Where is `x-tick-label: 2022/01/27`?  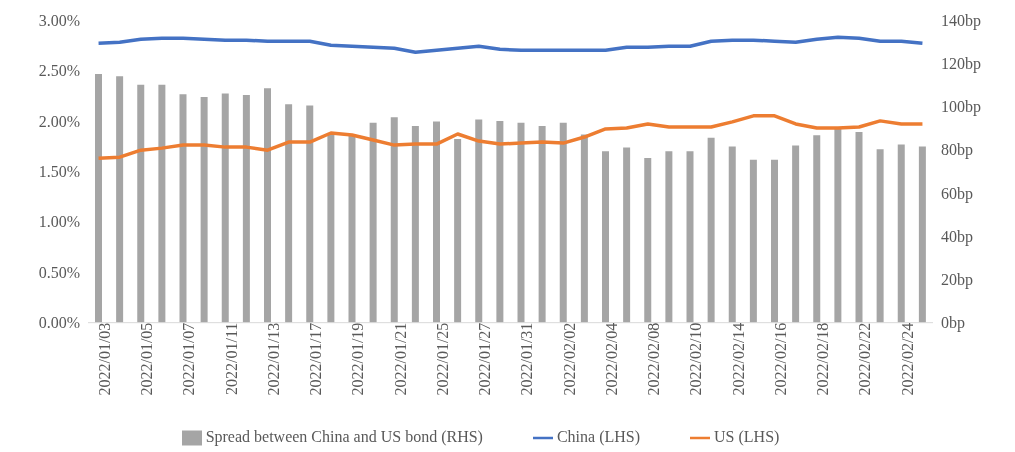
x-tick-label: 2022/01/27 is located at coordinates (485, 359).